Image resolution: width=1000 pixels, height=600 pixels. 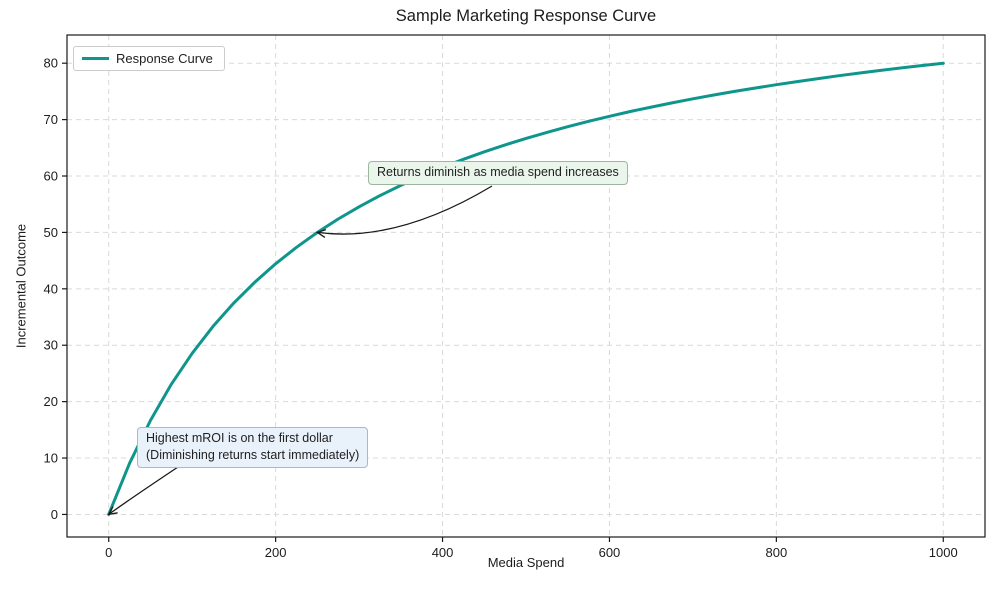 What do you see at coordinates (526, 562) in the screenshot?
I see `x-axis-label: Media Spend` at bounding box center [526, 562].